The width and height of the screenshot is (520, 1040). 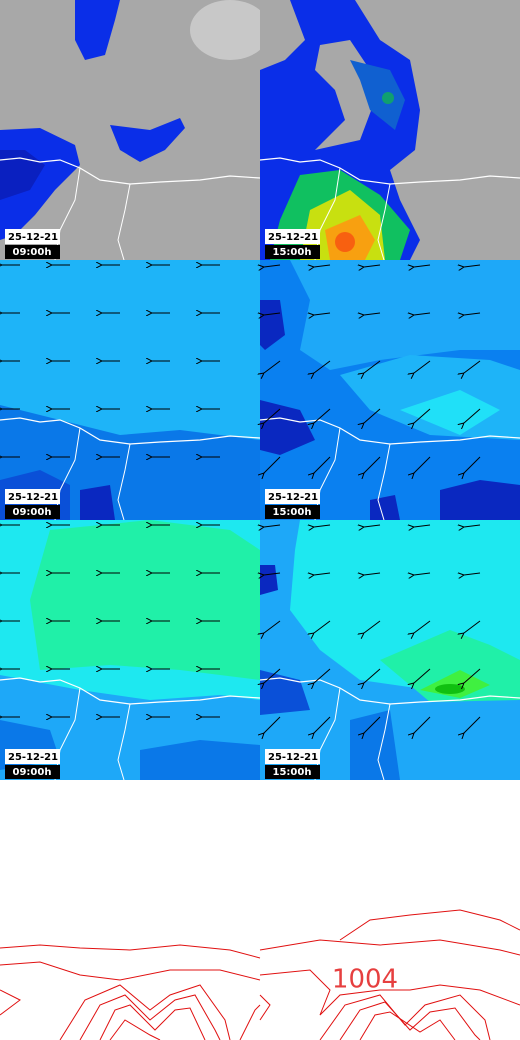 I want to click on dry-area, so click(x=282, y=35).